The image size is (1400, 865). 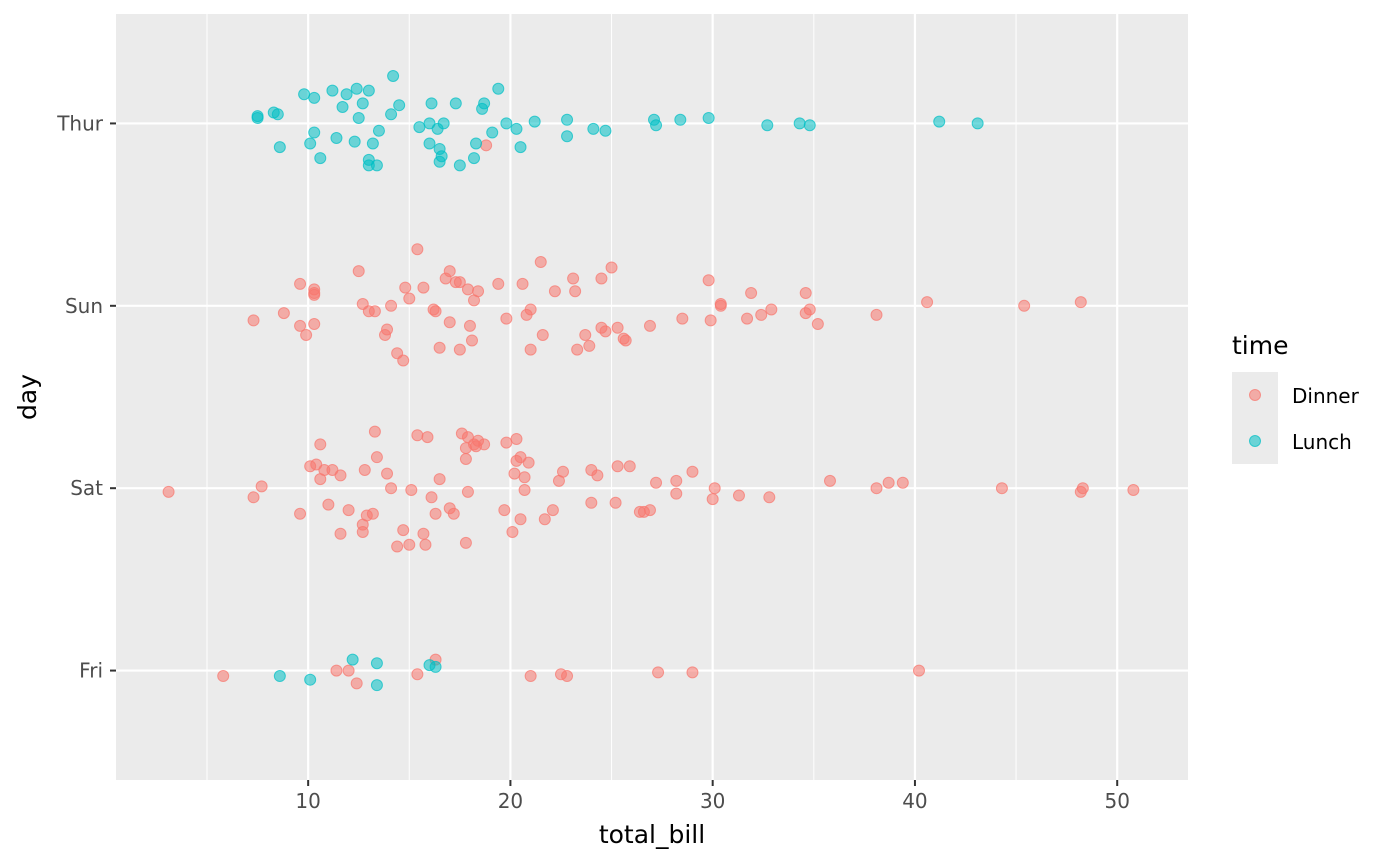 I want to click on x-tick-label: 40, so click(x=914, y=801).